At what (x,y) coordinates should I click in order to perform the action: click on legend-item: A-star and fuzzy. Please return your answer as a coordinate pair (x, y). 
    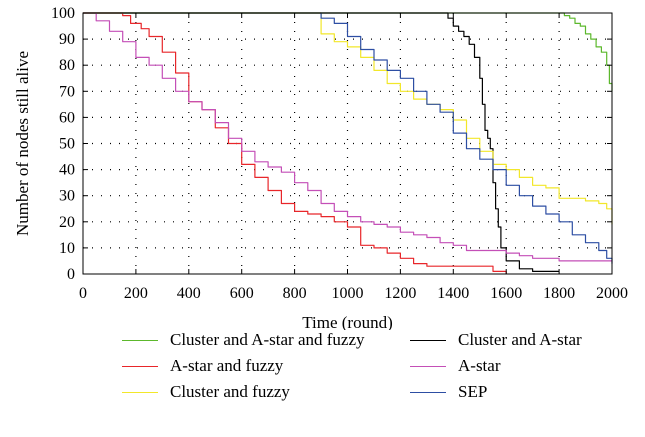
    Looking at the image, I should click on (202, 366).